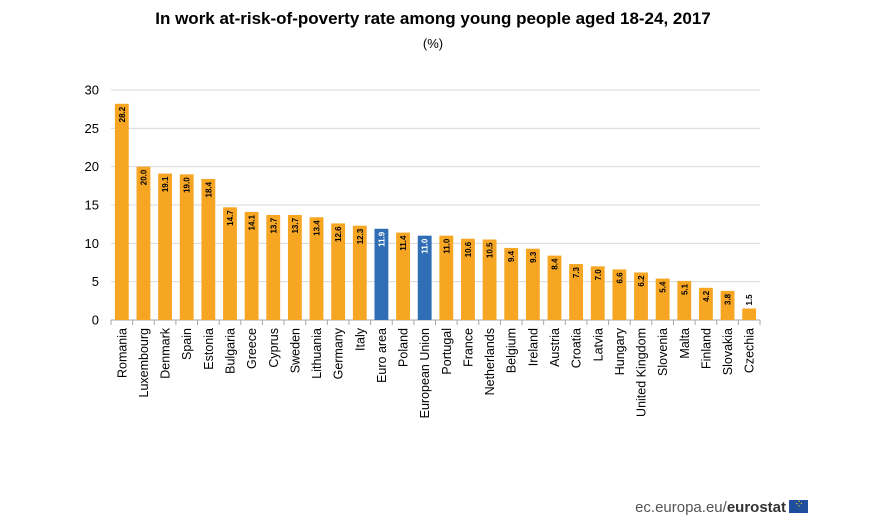 This screenshot has width=887, height=522. Describe the element at coordinates (209, 349) in the screenshot. I see `x-tick-label: Estonia` at that location.